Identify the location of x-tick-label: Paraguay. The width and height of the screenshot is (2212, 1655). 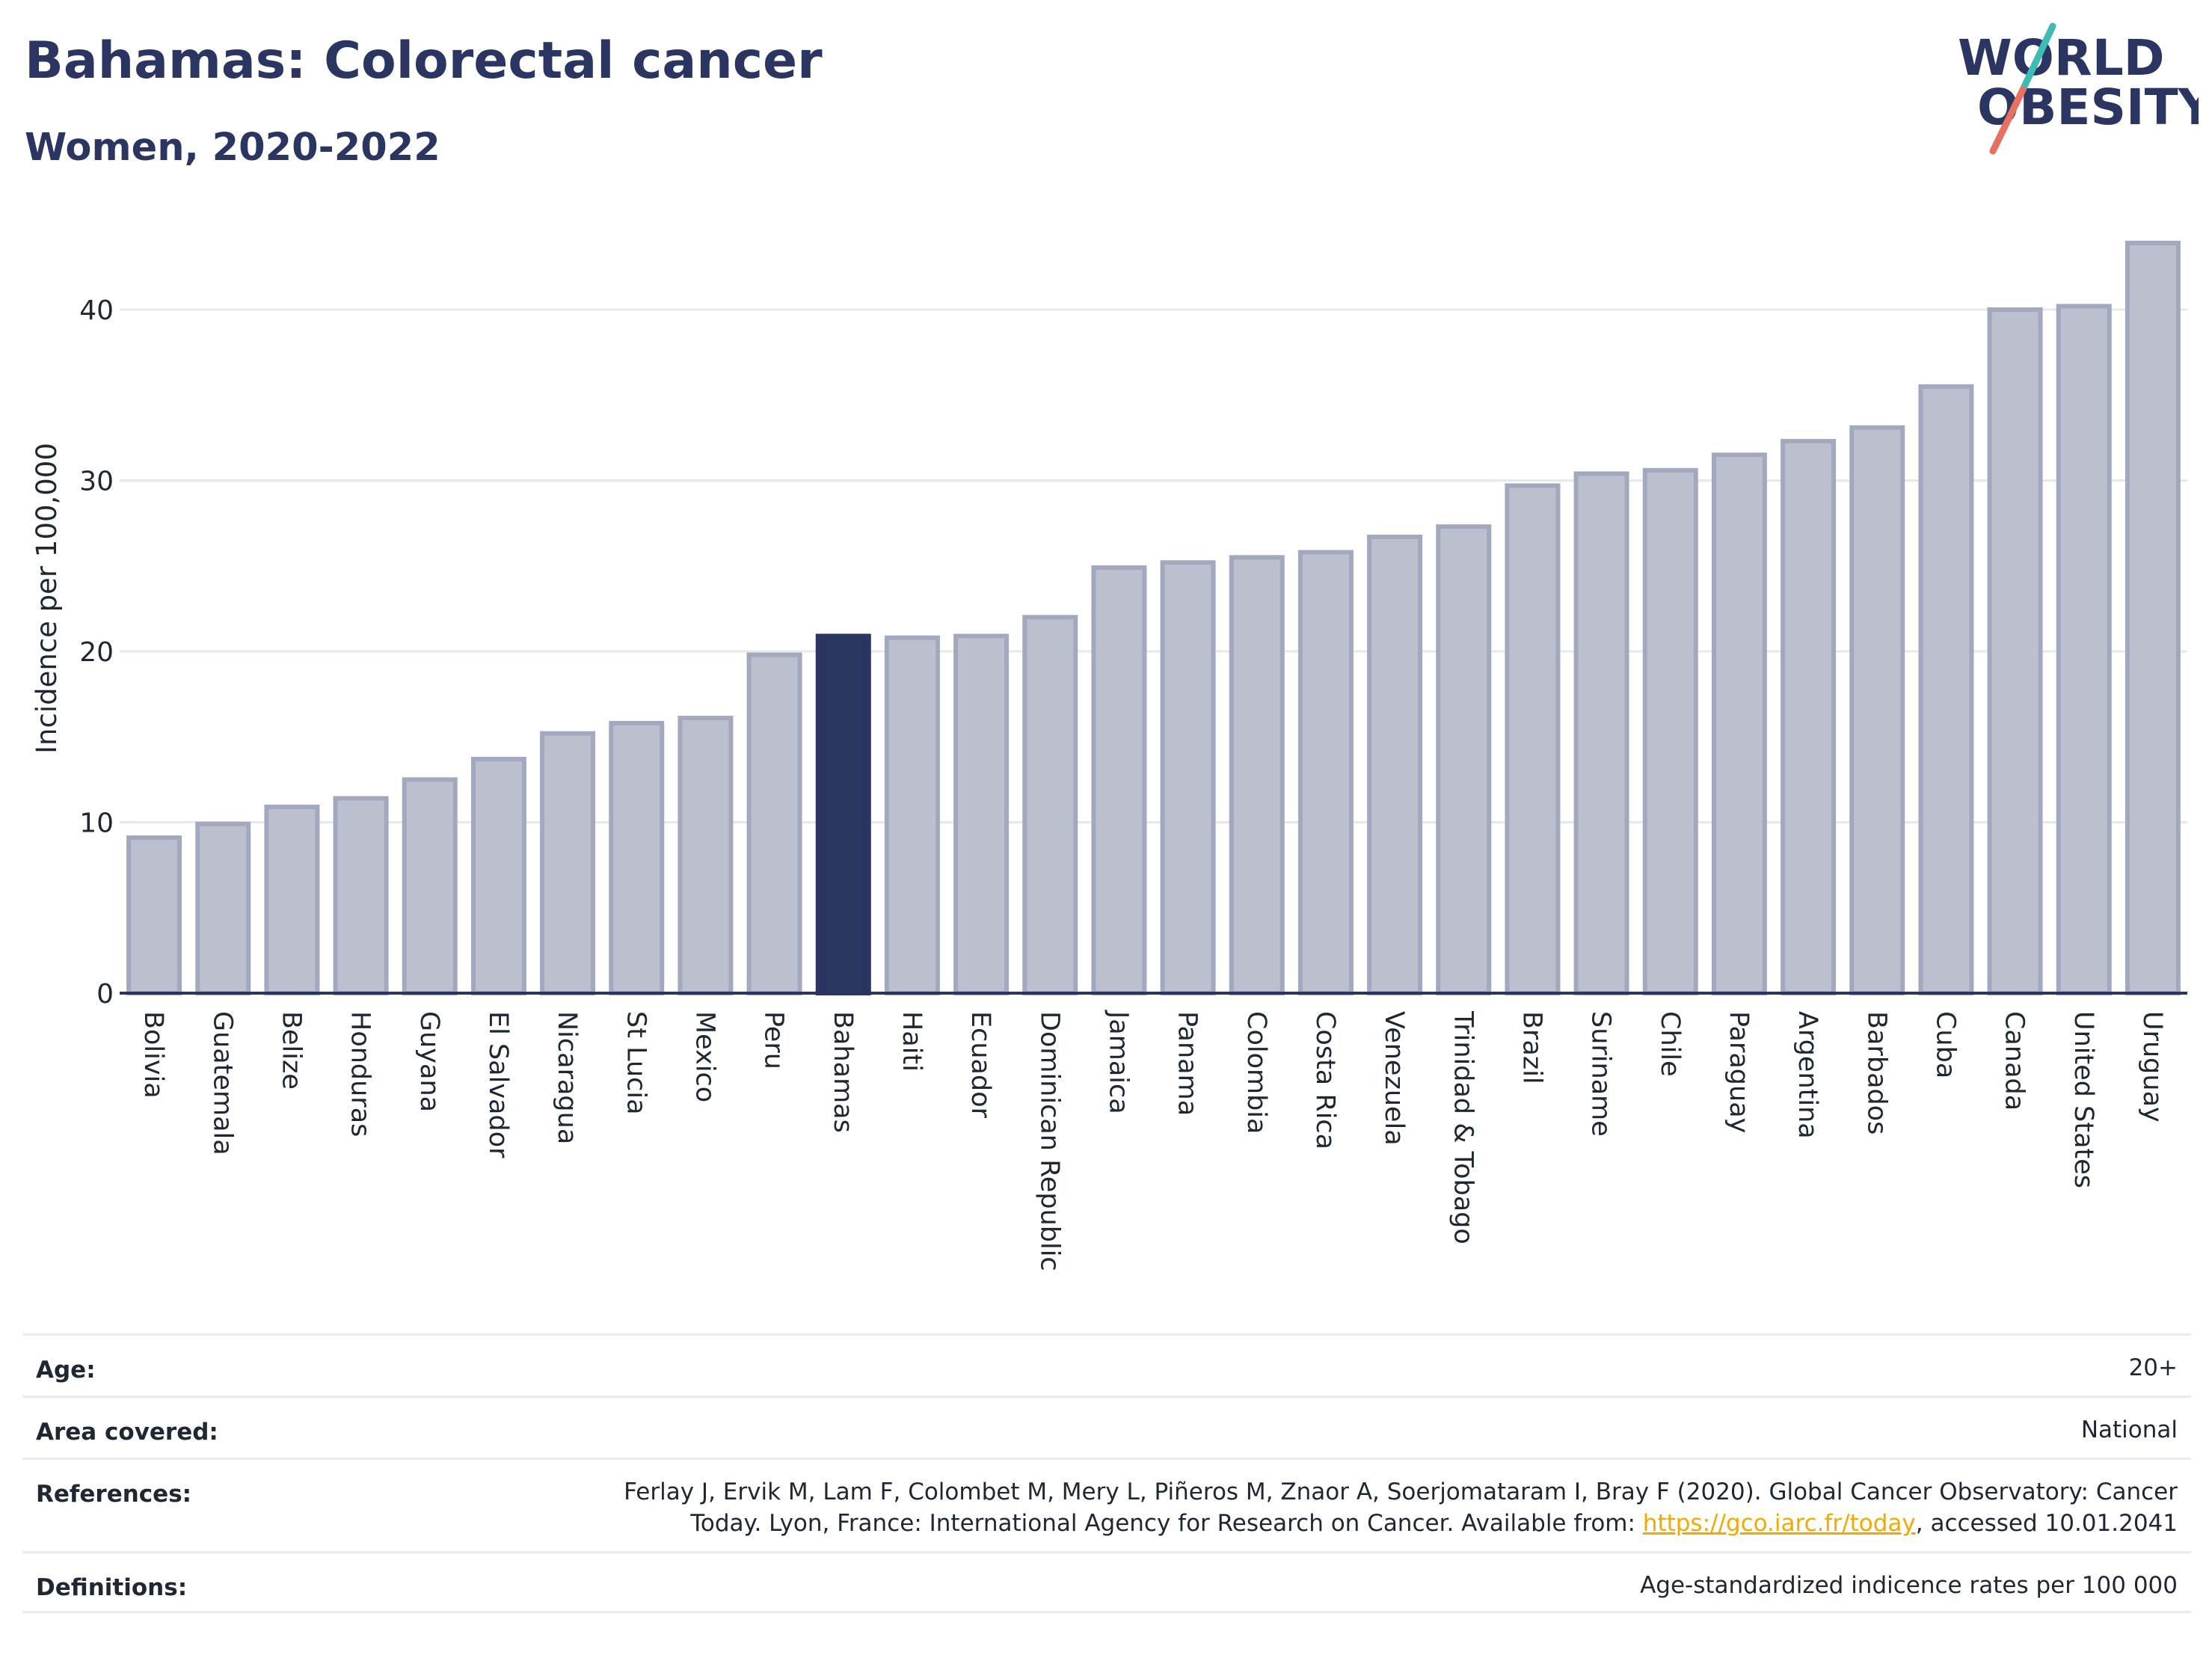
(1739, 1072).